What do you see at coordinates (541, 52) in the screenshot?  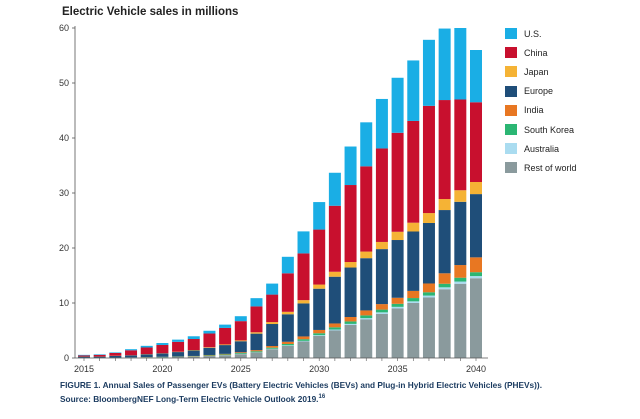 I see `legend-item-china: China` at bounding box center [541, 52].